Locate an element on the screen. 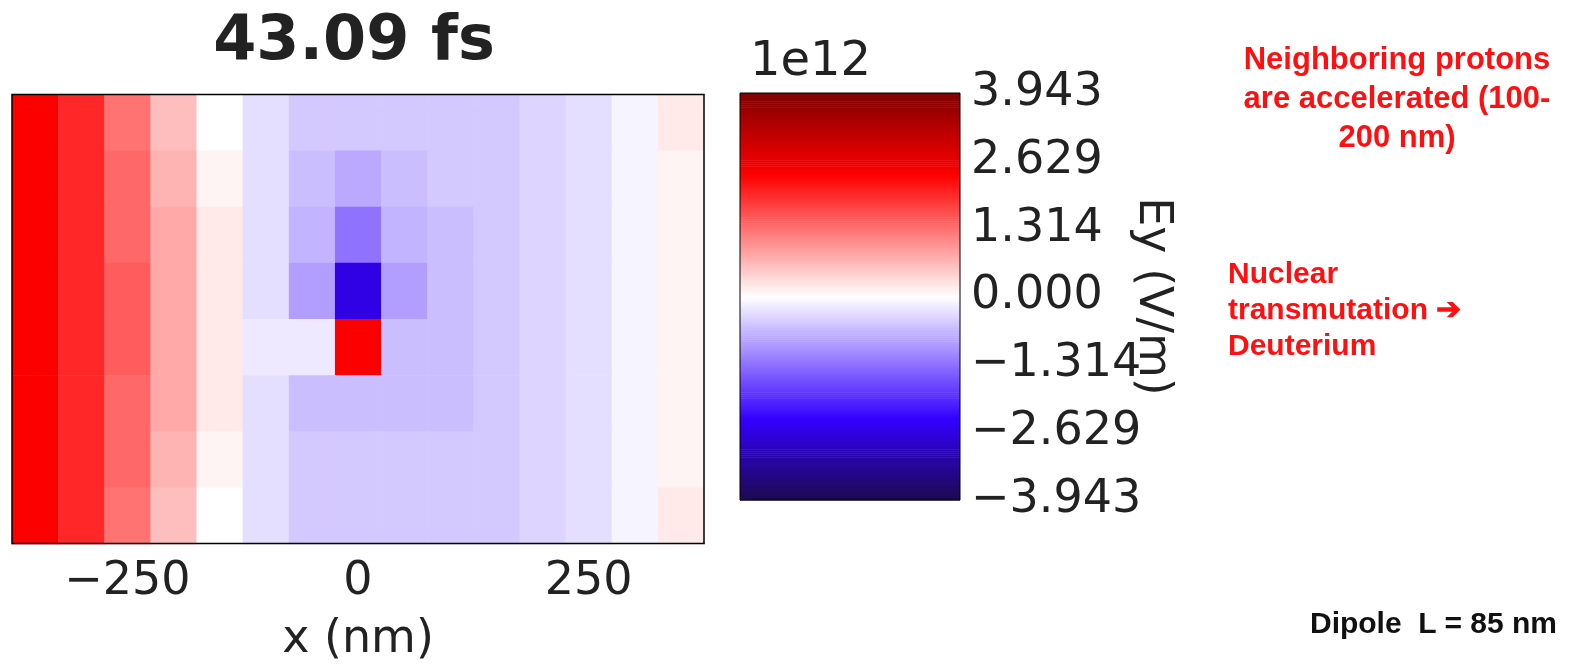 This screenshot has width=1587, height=668. text: Dipole L = 85 nm is located at coordinates (1433, 623).